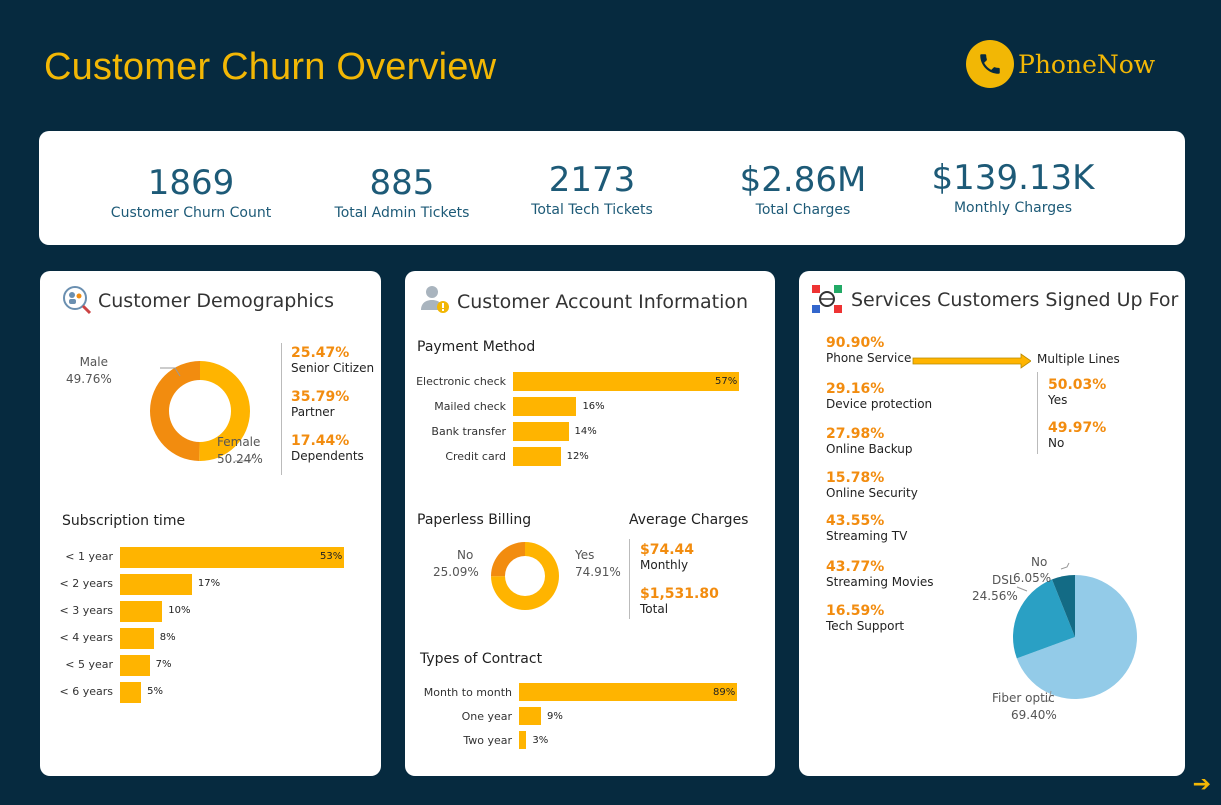  Describe the element at coordinates (1087, 64) in the screenshot. I see `brand-name: PhoneNow` at that location.